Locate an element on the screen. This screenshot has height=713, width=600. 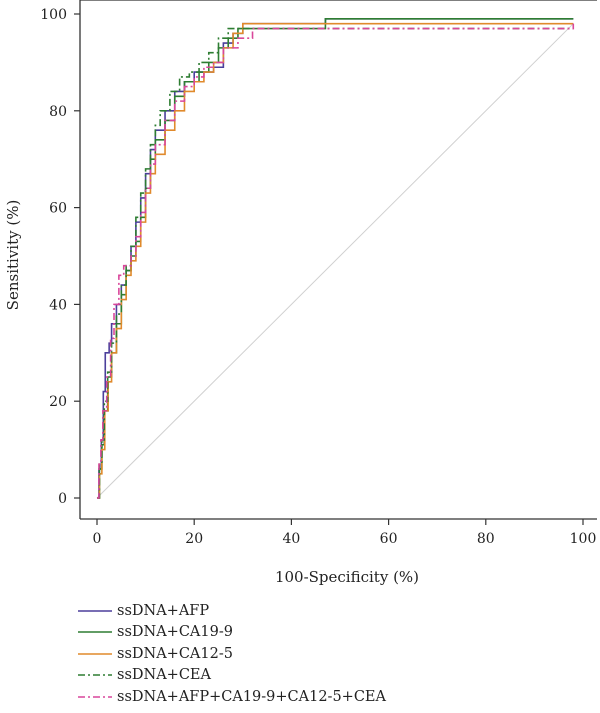
x-tick-label: 40 is located at coordinates (291, 539).